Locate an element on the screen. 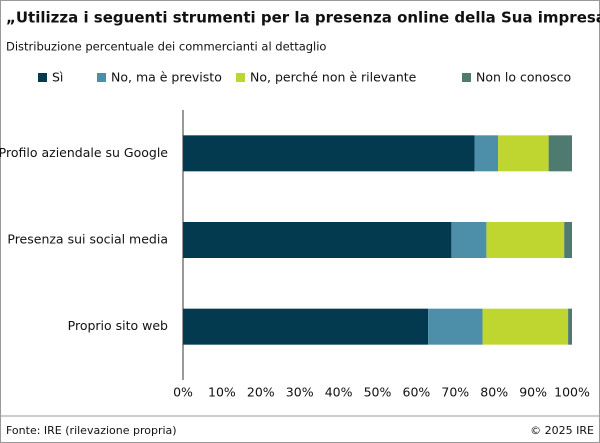  x-tick-label: 50% is located at coordinates (378, 392).